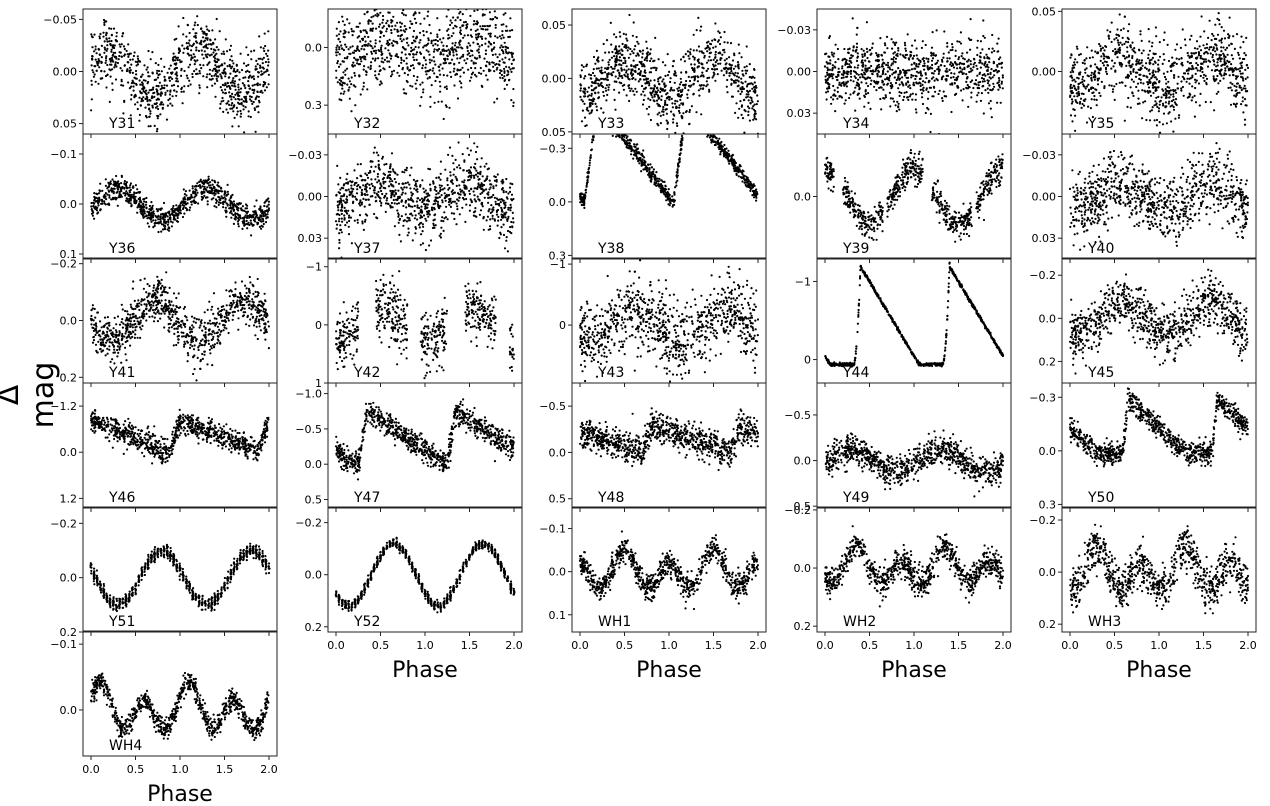 The height and width of the screenshot is (806, 1270). I want to click on y-tick-label: 0.00, so click(554, 78).